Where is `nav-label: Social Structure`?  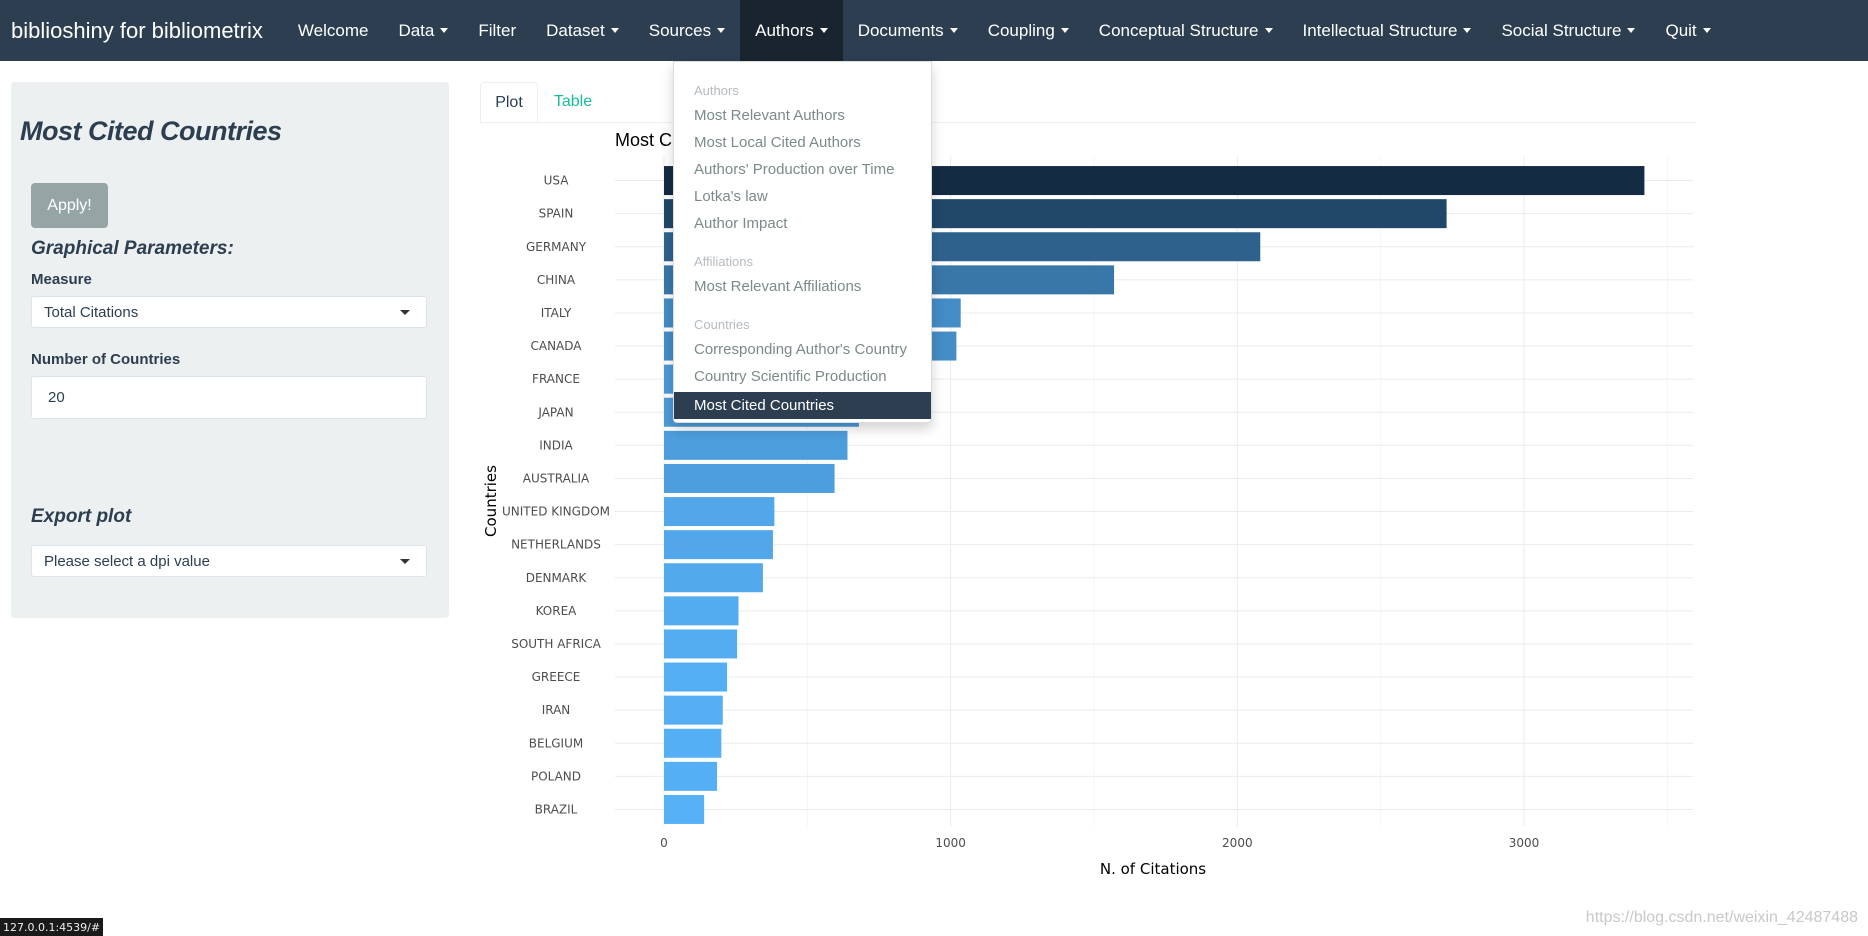
nav-label: Social Structure is located at coordinates (1561, 30).